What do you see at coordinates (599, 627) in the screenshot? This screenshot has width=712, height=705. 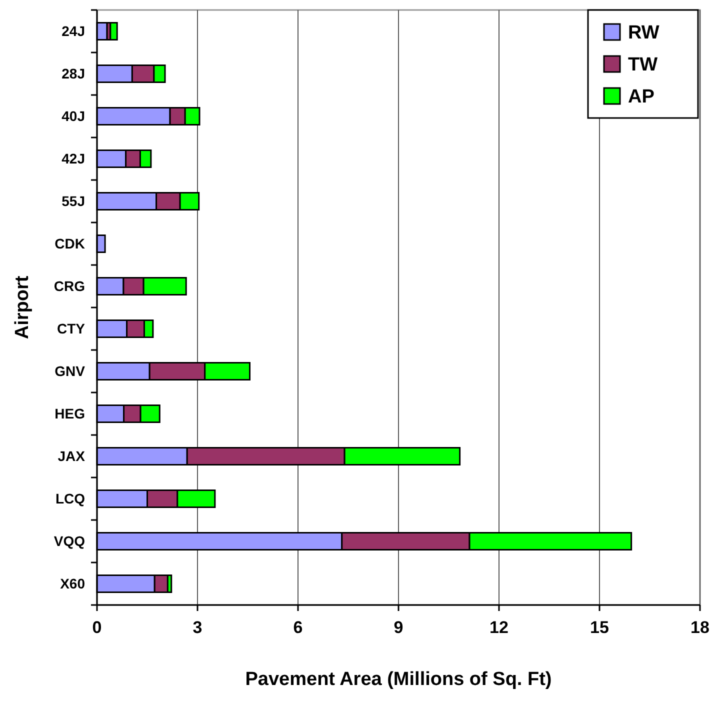 I see `x-tick-label: 15` at bounding box center [599, 627].